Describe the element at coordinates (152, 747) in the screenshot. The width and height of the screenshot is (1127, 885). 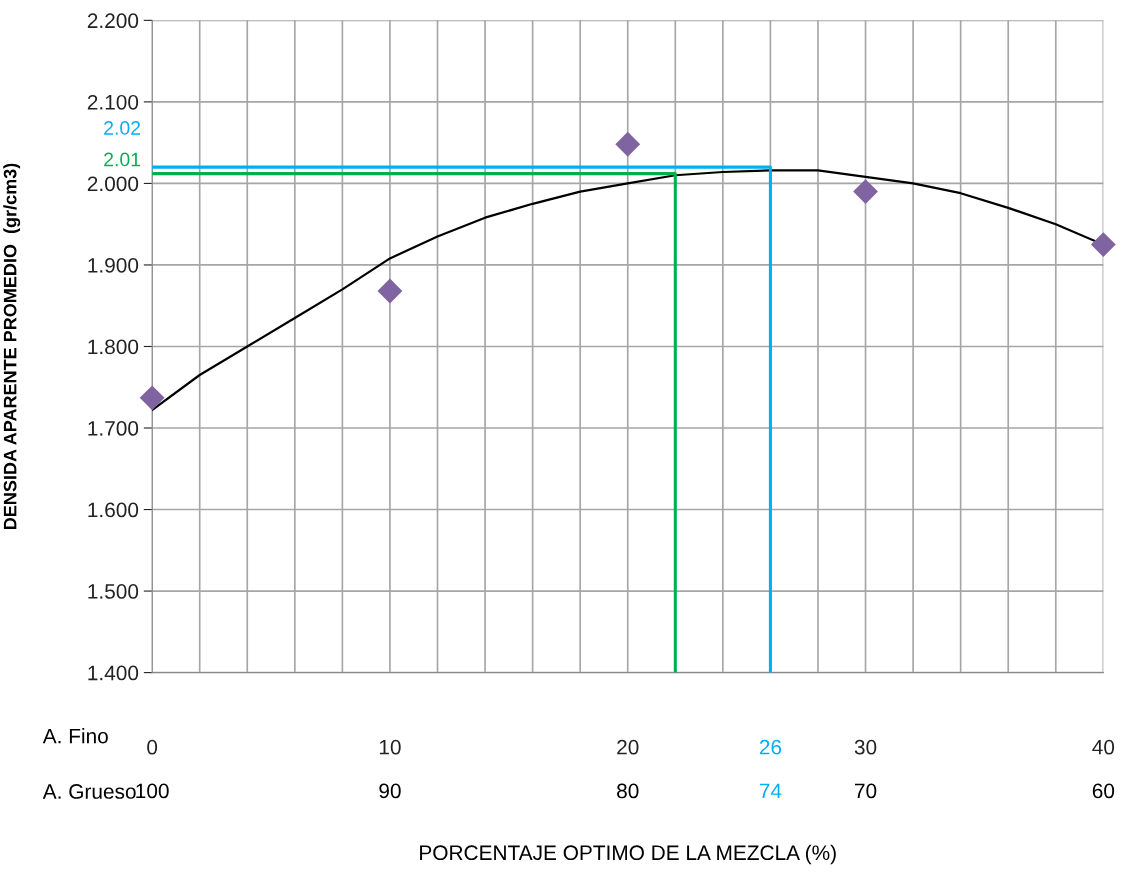
I see `x-tick-label: 0` at that location.